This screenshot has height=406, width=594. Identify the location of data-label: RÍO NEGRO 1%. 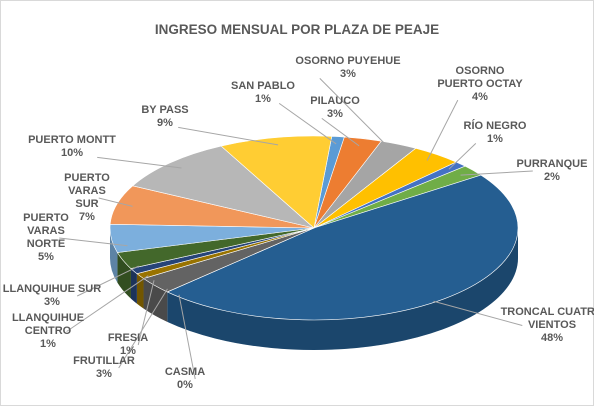
(495, 133).